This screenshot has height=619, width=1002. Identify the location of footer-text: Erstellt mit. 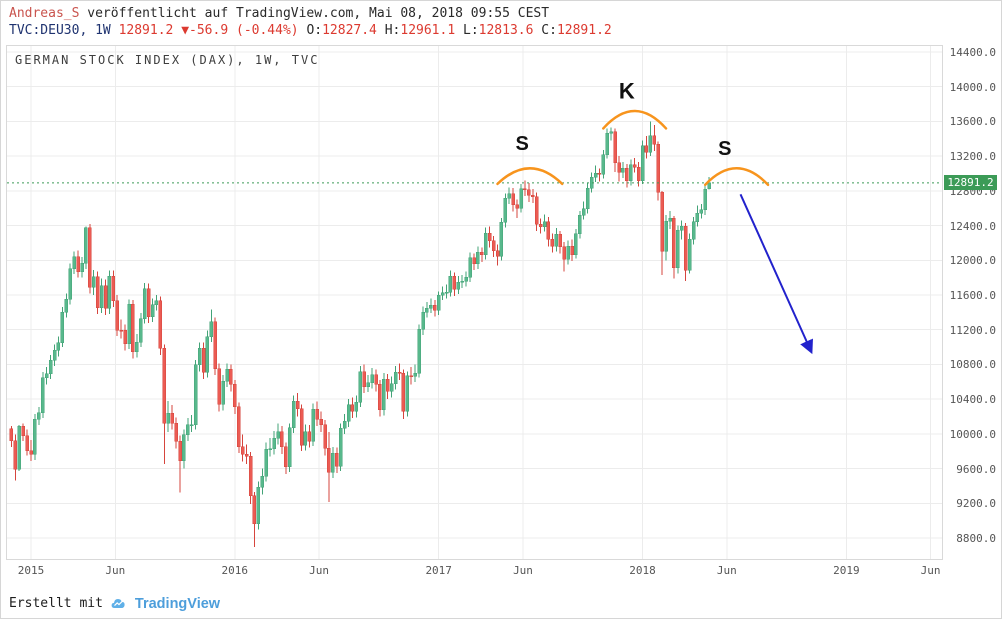
(56, 603).